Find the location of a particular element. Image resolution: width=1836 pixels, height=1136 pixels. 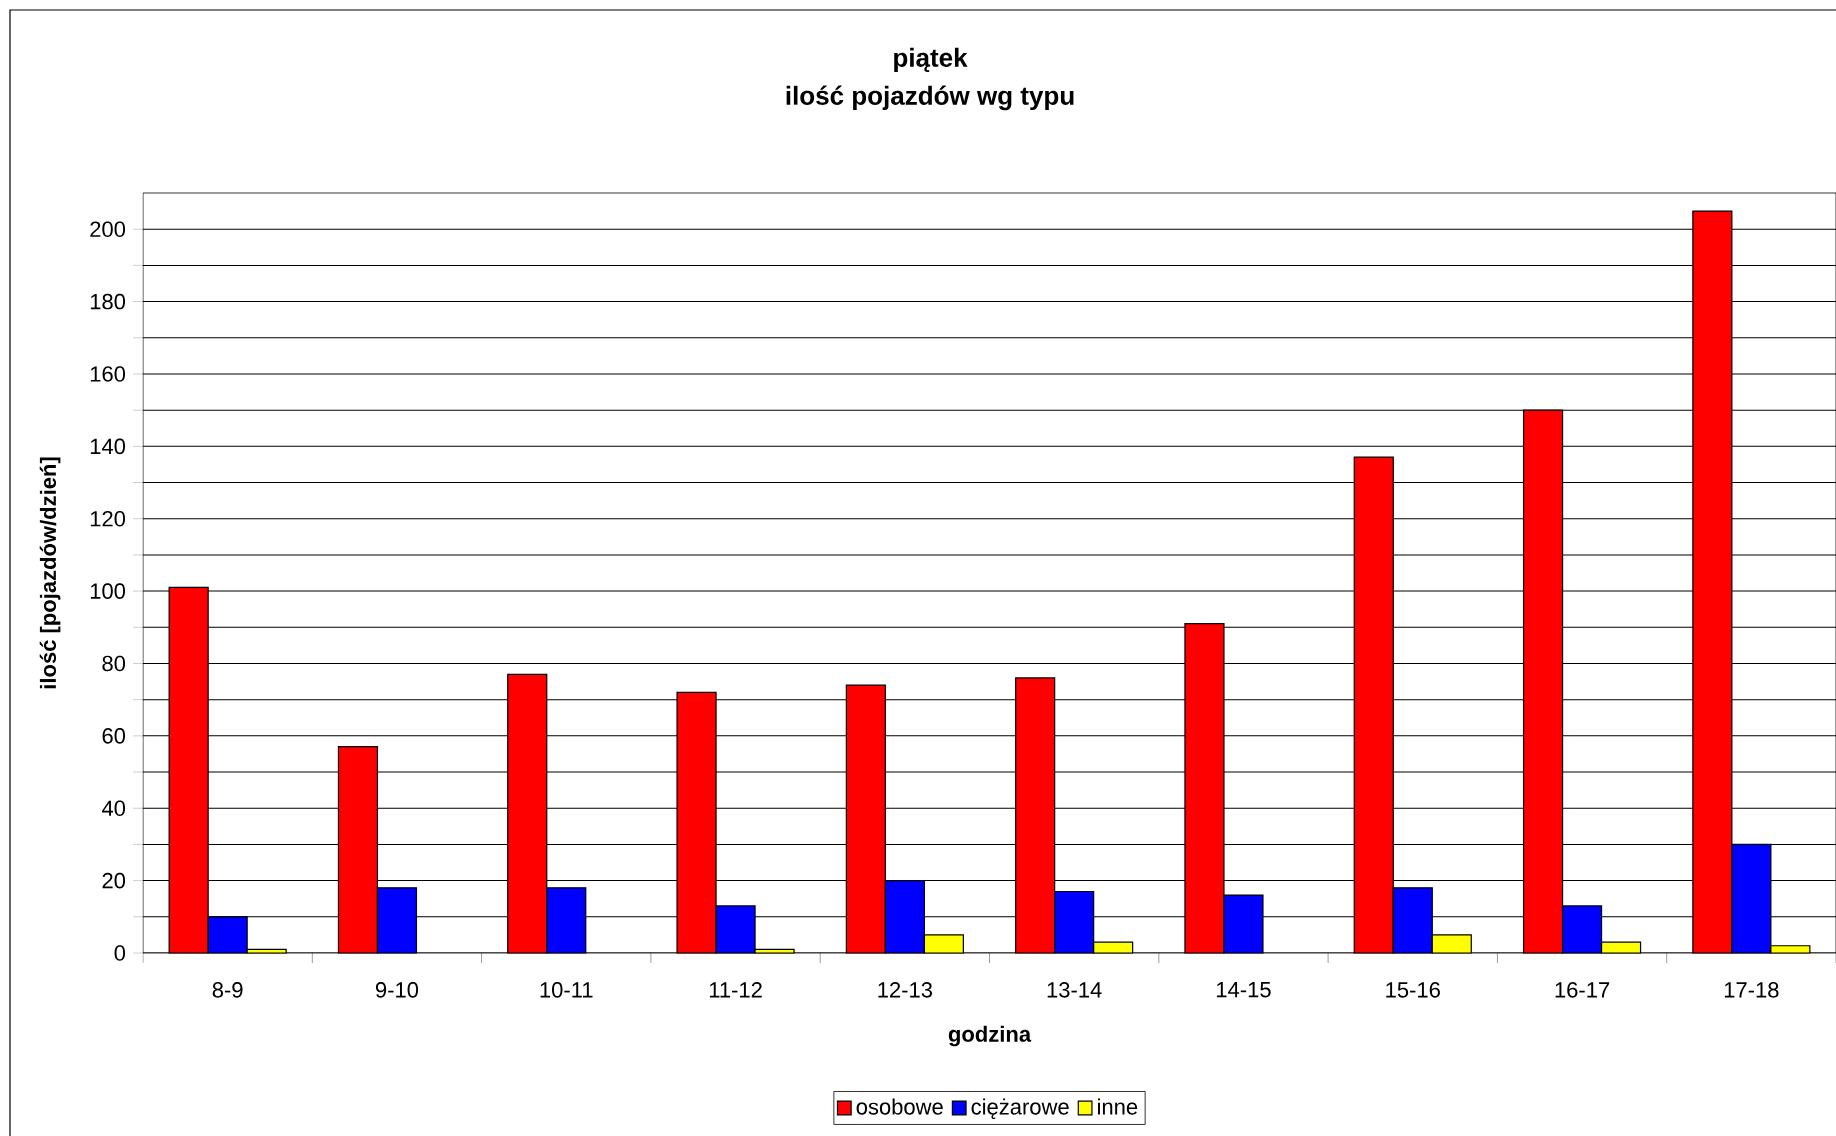

y-axis-title: ilość [pojazdów/dzień] is located at coordinates (50, 573).